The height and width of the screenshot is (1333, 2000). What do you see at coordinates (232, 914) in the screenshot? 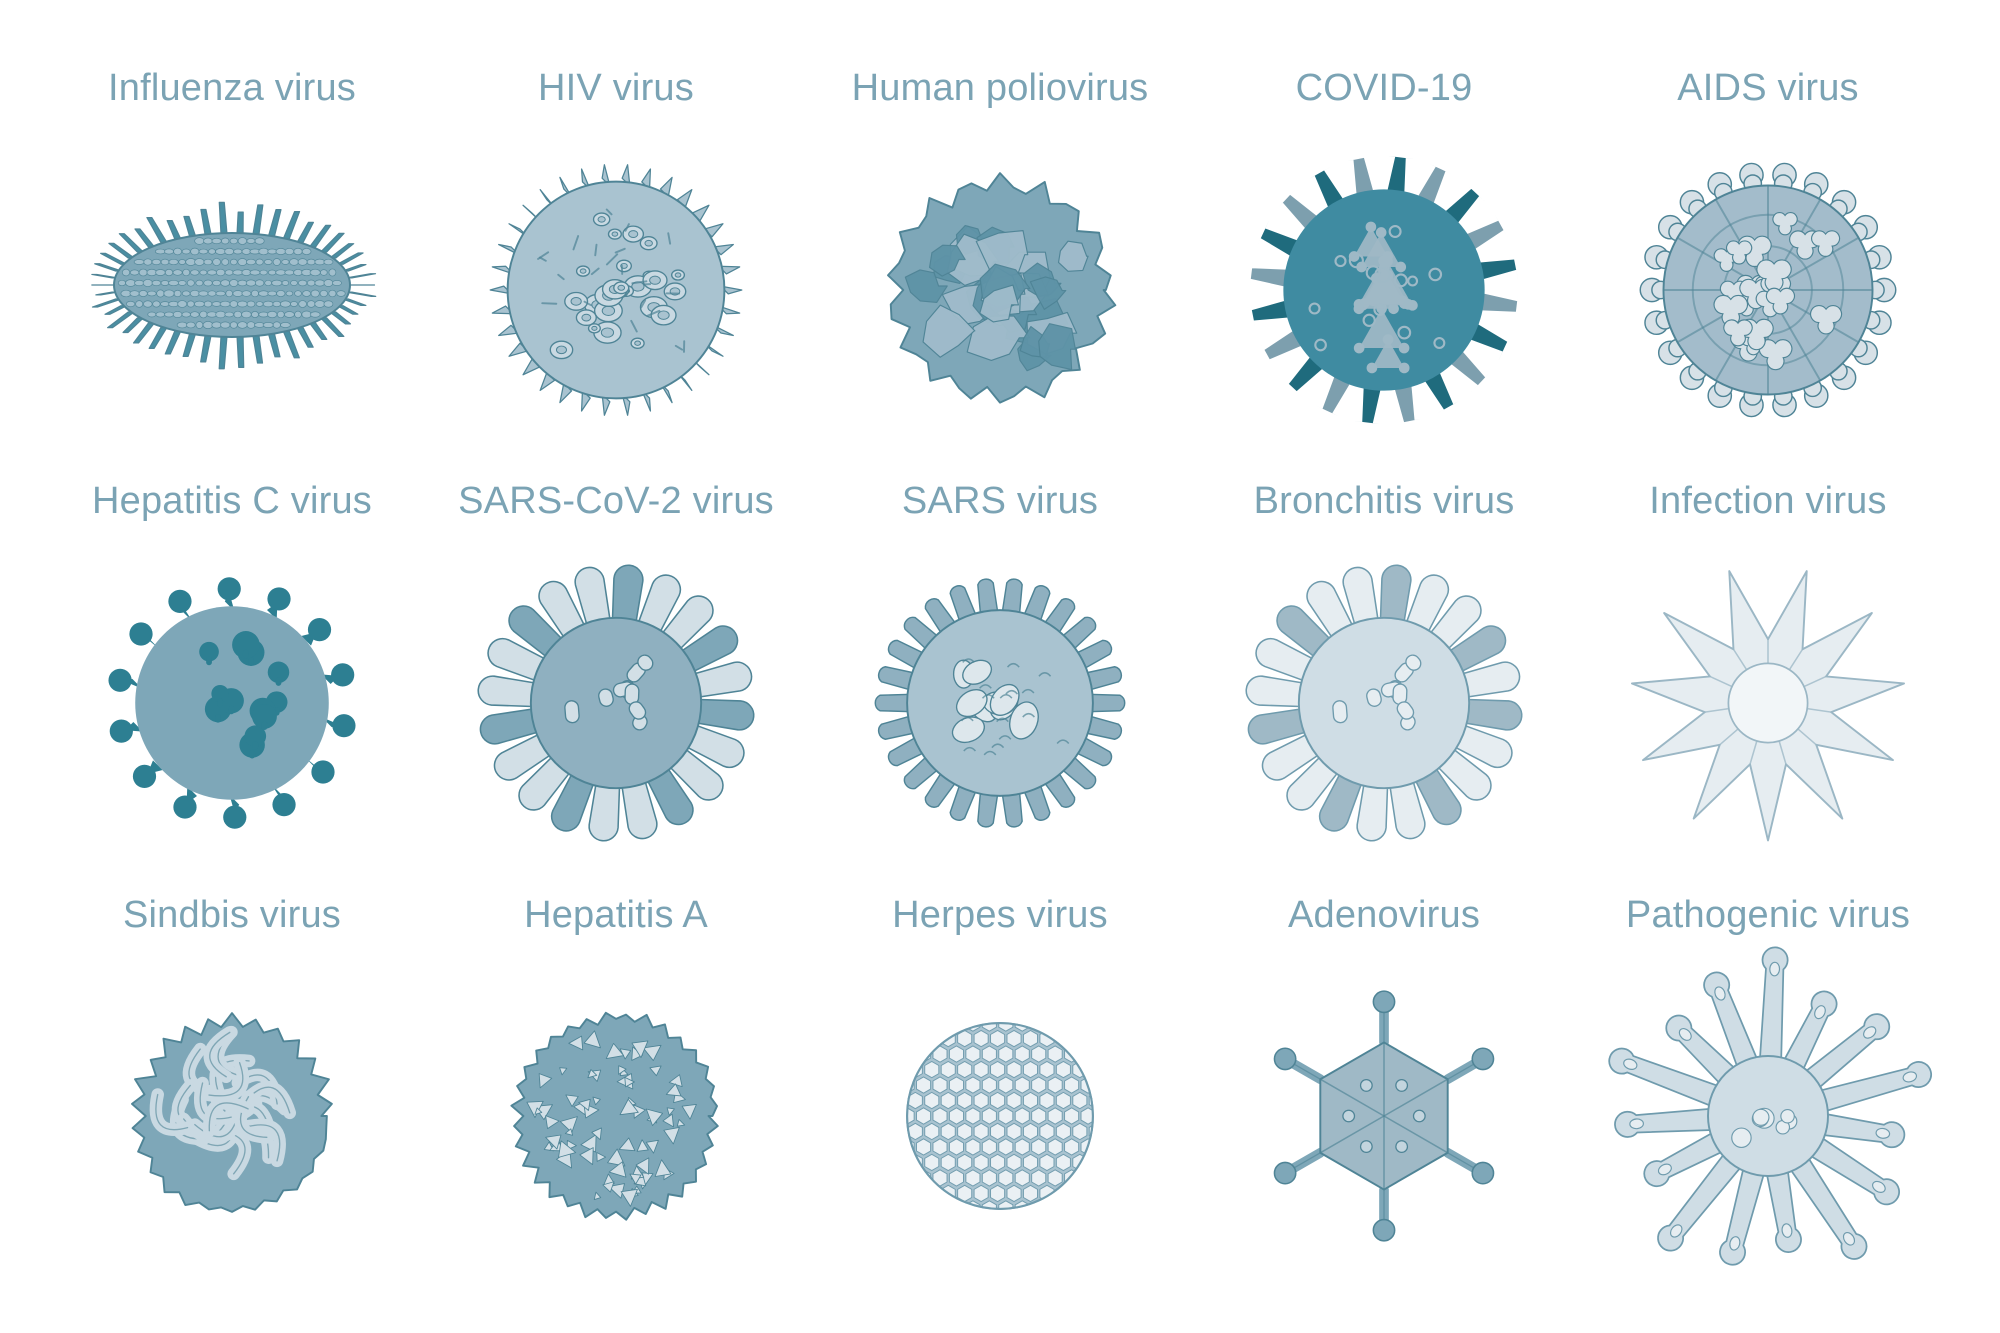
I see `virus-label-sindbis-virus: Sindbis virus` at bounding box center [232, 914].